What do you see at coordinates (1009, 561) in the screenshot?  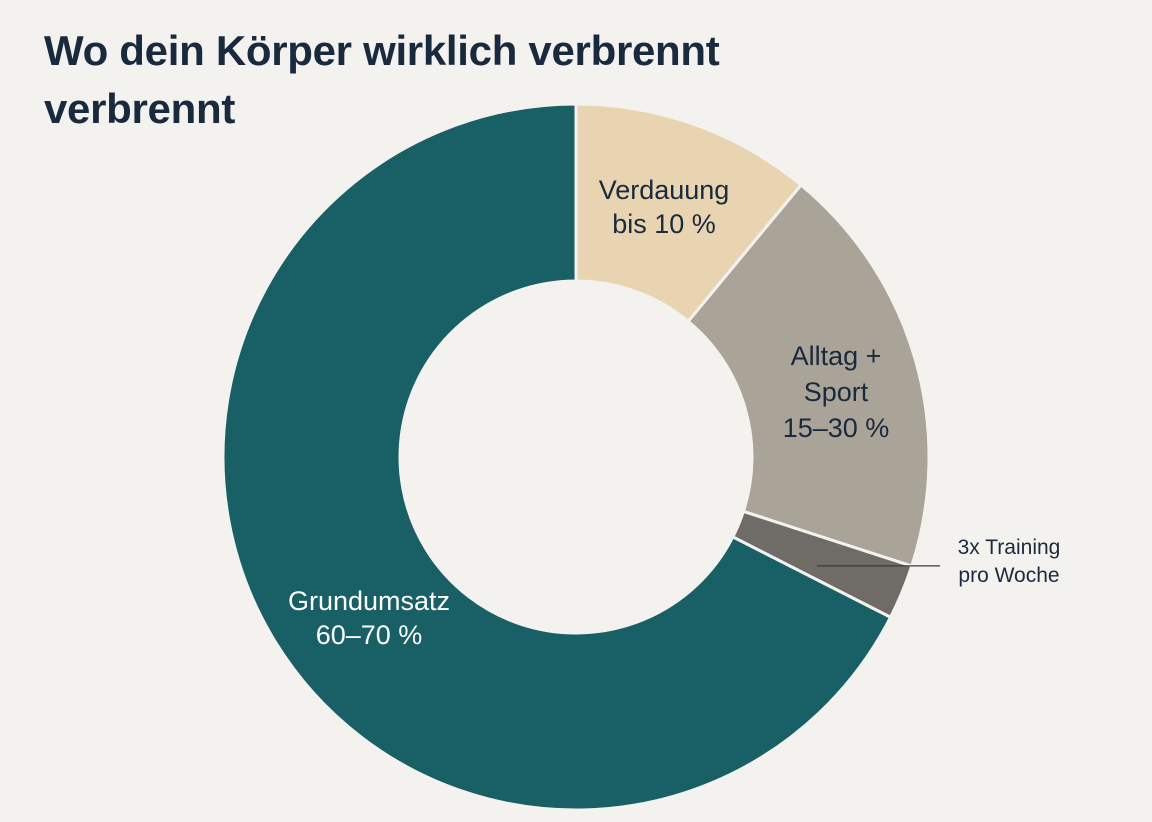 I see `slice-label-3x-training: 3x Training pro Woche` at bounding box center [1009, 561].